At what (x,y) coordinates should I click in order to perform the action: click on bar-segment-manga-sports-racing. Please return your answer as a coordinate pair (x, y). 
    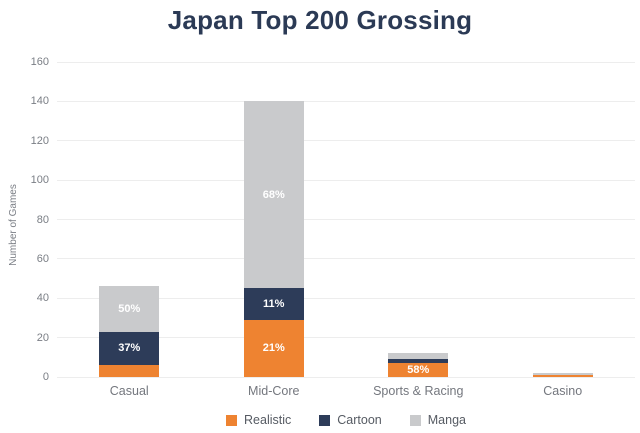
    Looking at the image, I should click on (418, 356).